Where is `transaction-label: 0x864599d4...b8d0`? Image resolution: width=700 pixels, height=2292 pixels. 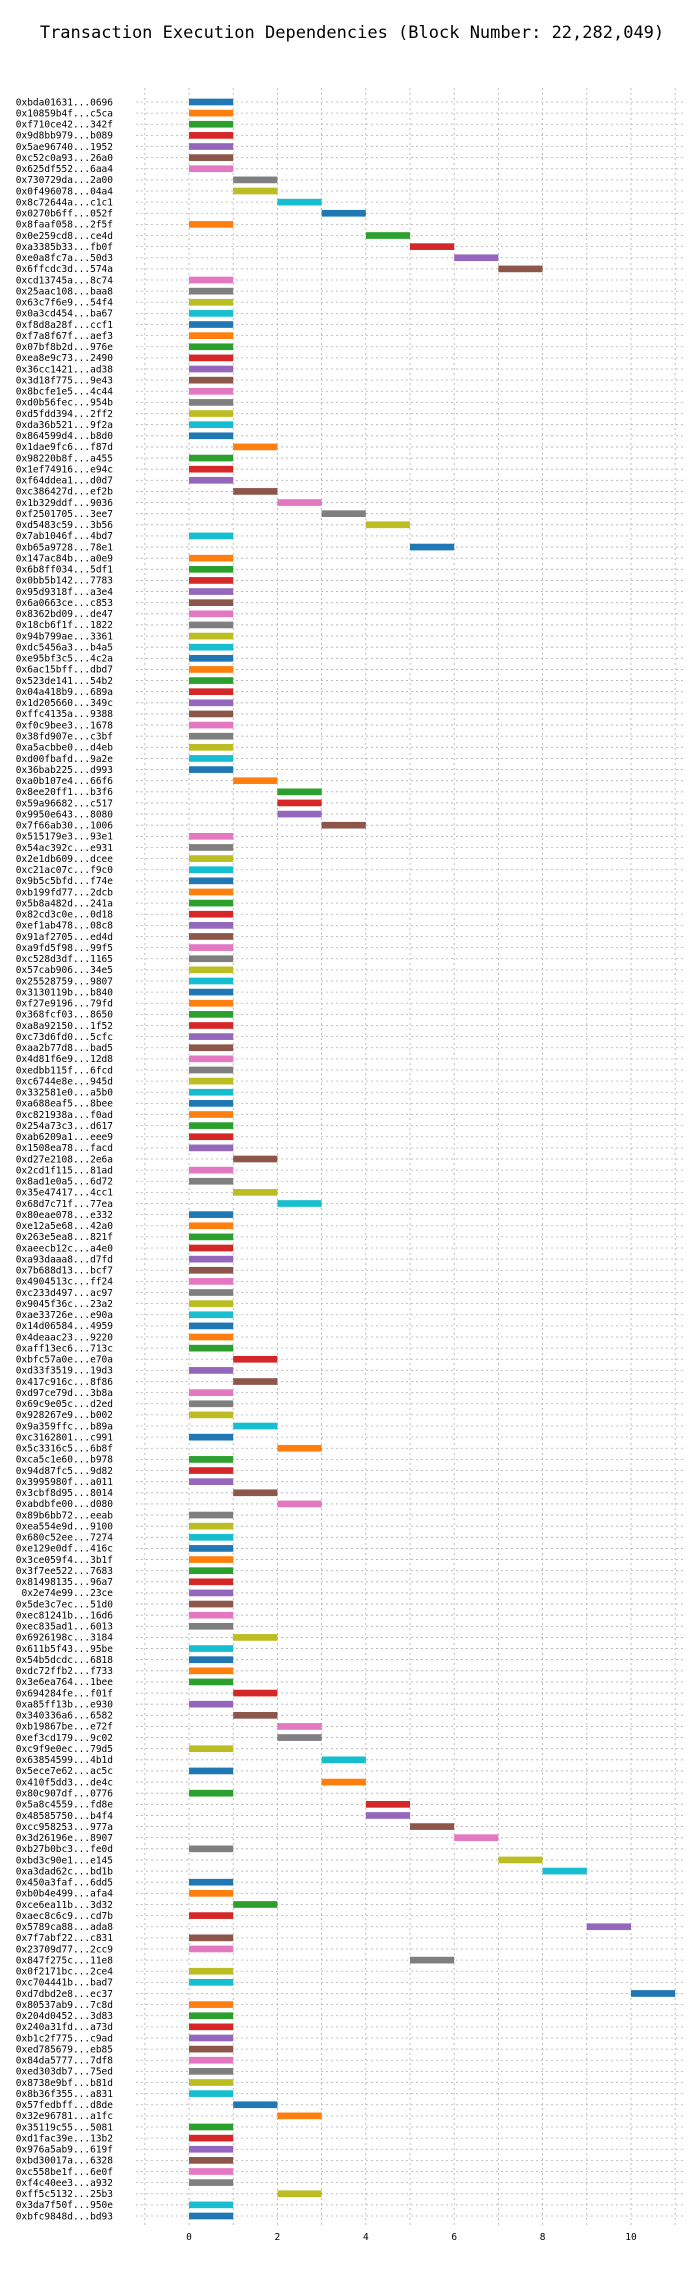
transaction-label: 0x864599d4...b8d0 is located at coordinates (65, 436).